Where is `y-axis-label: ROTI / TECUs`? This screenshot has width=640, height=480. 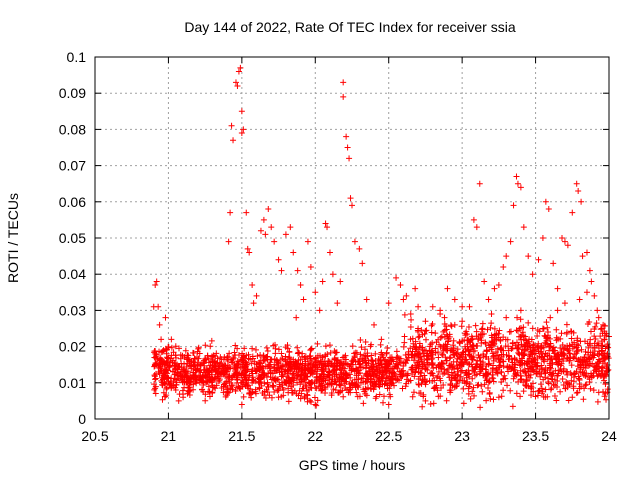
y-axis-label: ROTI / TECUs is located at coordinates (13, 238).